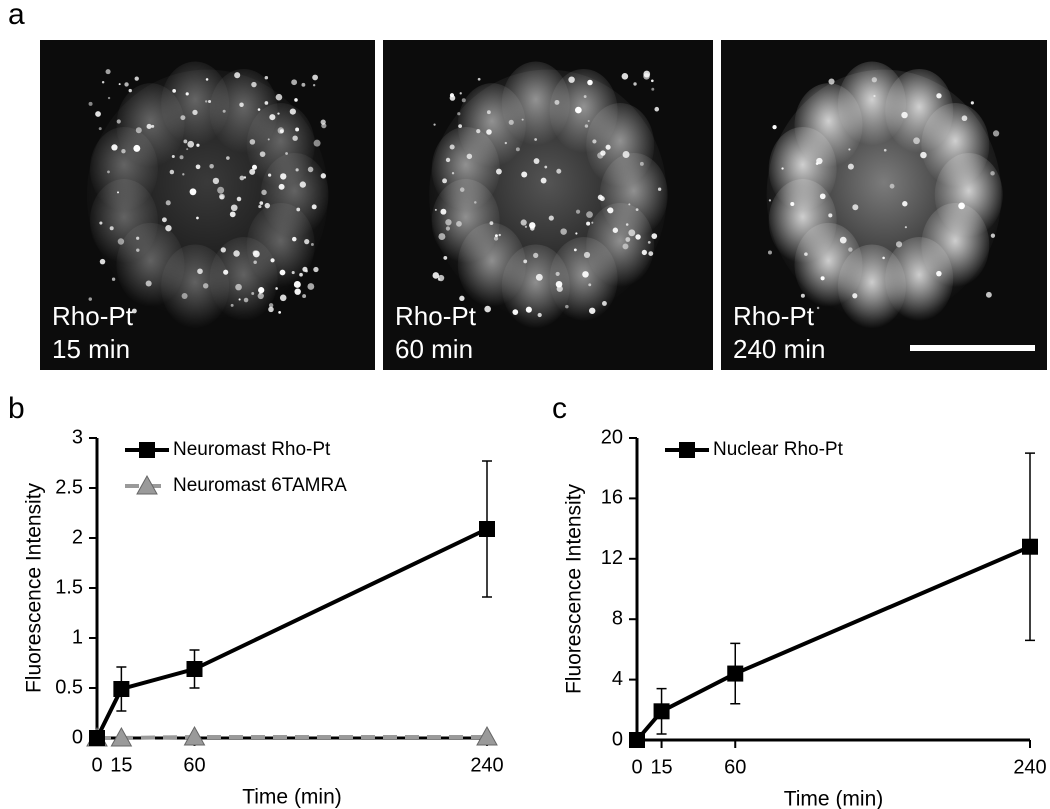 Image resolution: width=1050 pixels, height=809 pixels. What do you see at coordinates (77, 637) in the screenshot?
I see `y-tick-label: 1` at bounding box center [77, 637].